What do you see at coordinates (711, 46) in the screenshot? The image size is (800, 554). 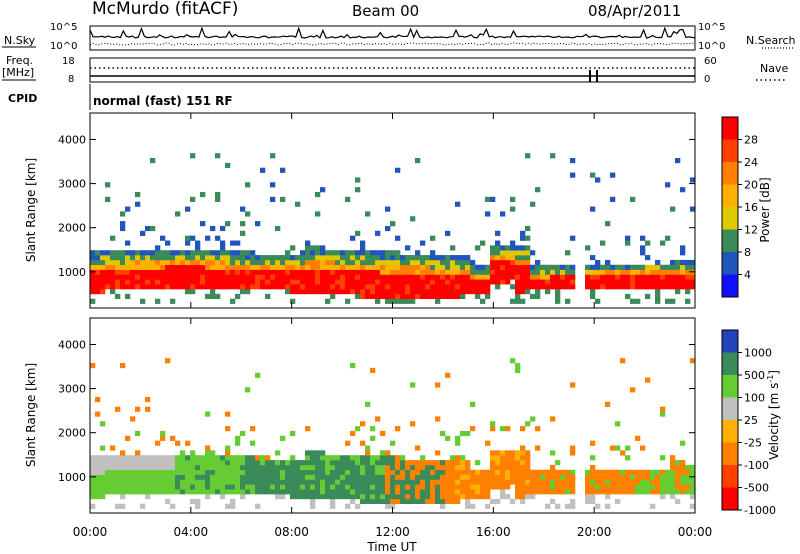 I see `nsearch-tick-bottom: 10^0` at bounding box center [711, 46].